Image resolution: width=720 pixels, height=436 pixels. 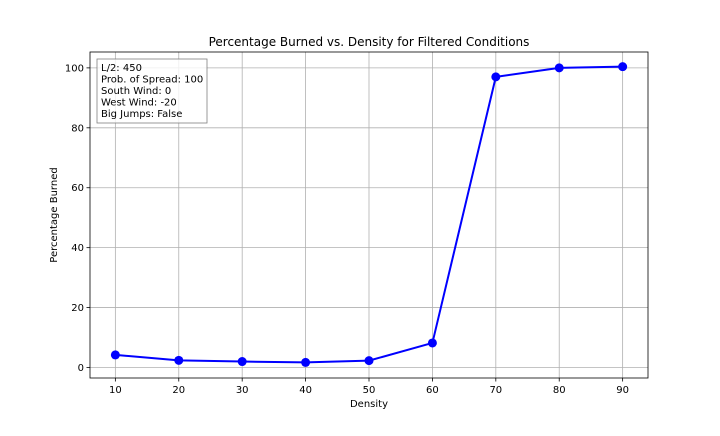 What do you see at coordinates (178, 390) in the screenshot?
I see `x-tick-label: 20` at bounding box center [178, 390].